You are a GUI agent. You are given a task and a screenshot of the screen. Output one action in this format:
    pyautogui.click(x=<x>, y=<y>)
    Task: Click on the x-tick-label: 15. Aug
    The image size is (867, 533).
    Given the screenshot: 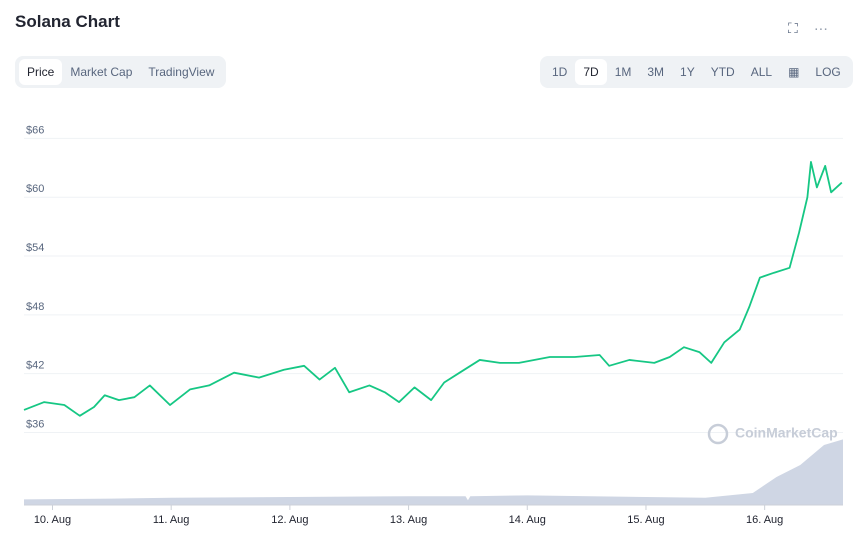 What is the action you would take?
    pyautogui.click(x=645, y=520)
    